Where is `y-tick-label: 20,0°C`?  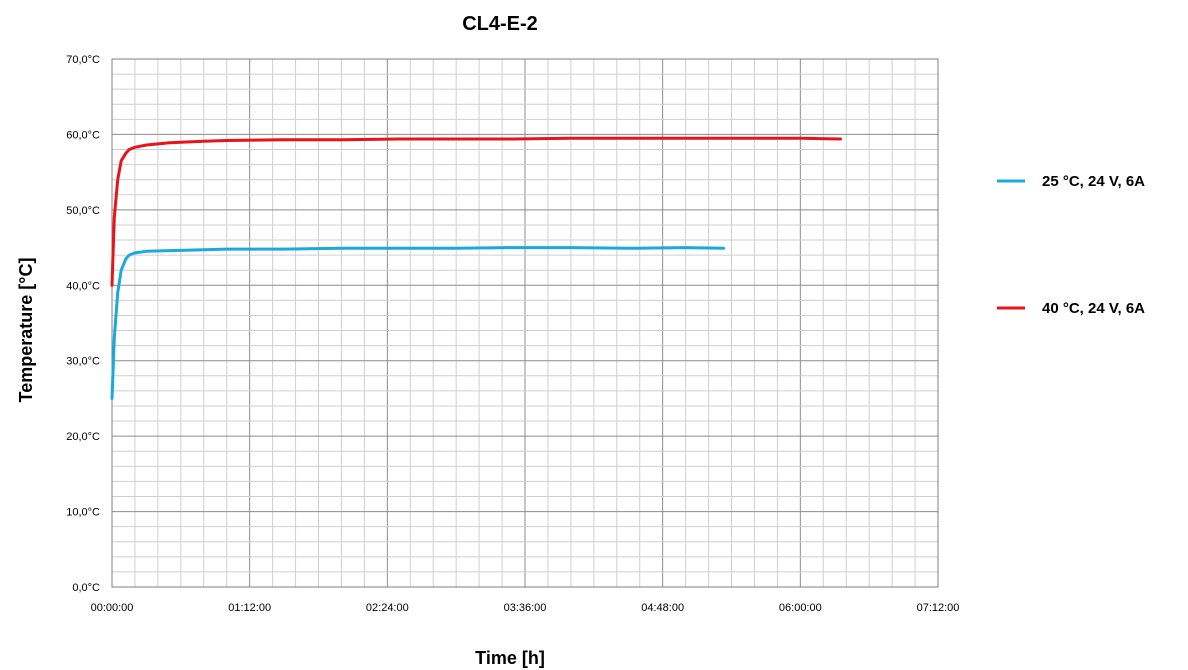 y-tick-label: 20,0°C is located at coordinates (83, 437).